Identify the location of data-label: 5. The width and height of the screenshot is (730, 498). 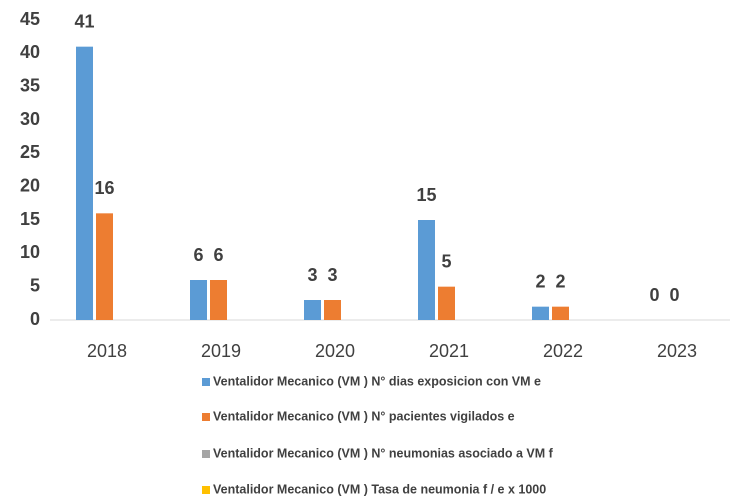
(446, 261).